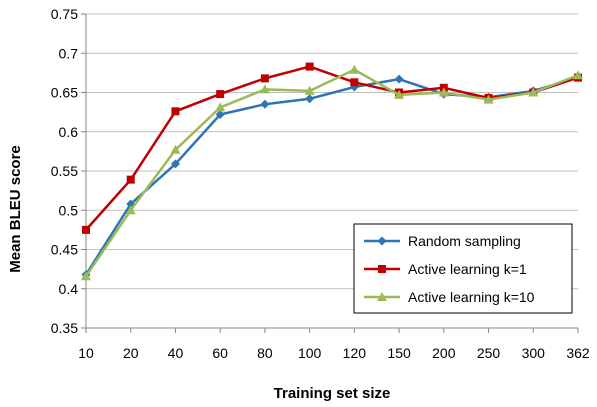 The image size is (597, 407). Describe the element at coordinates (310, 353) in the screenshot. I see `x-tick-label: 100` at that location.